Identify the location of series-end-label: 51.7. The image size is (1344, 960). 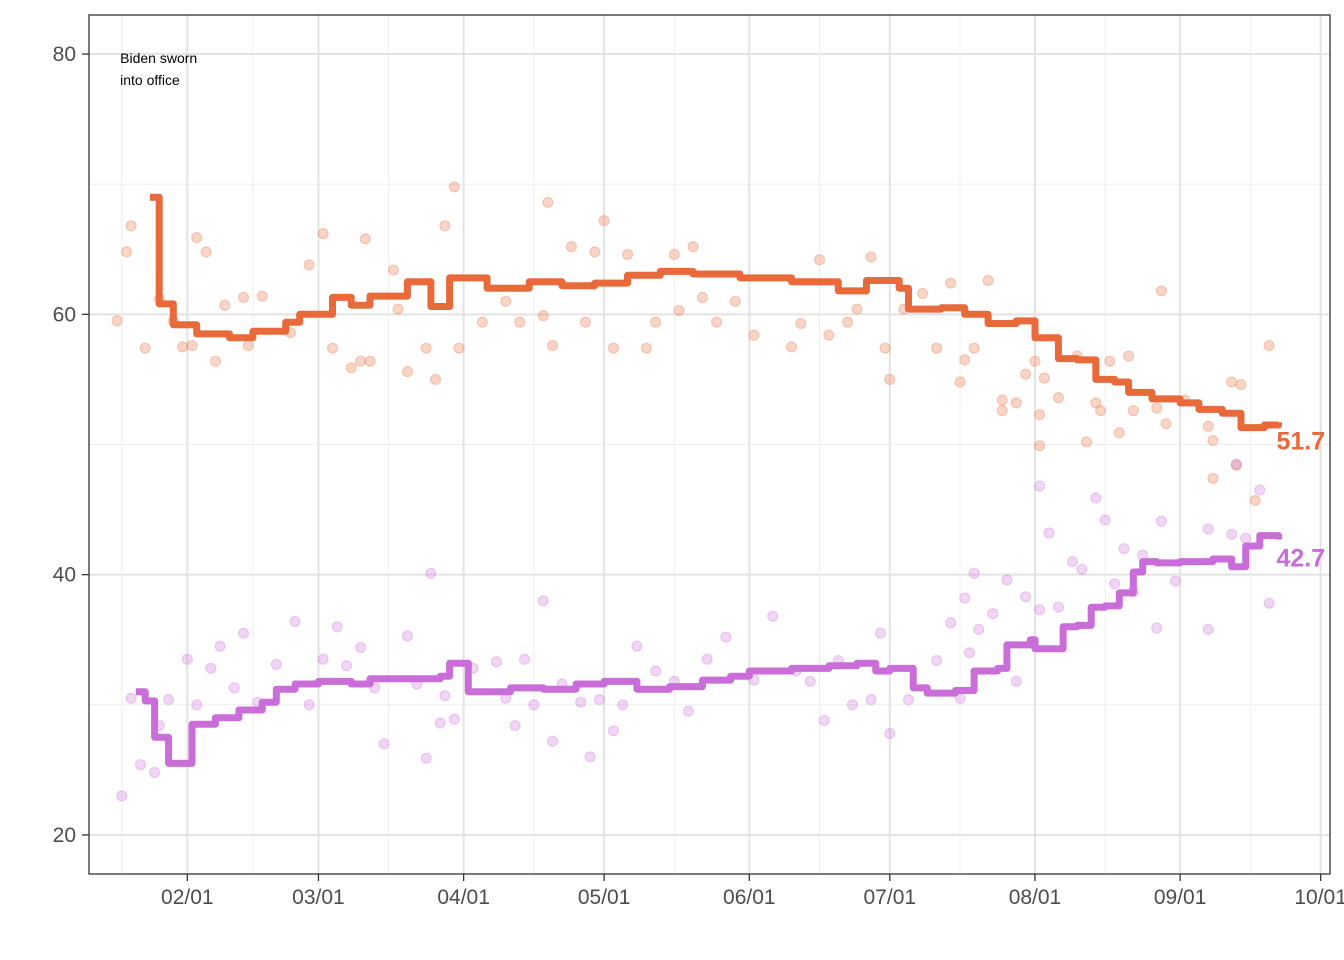
(1300, 441).